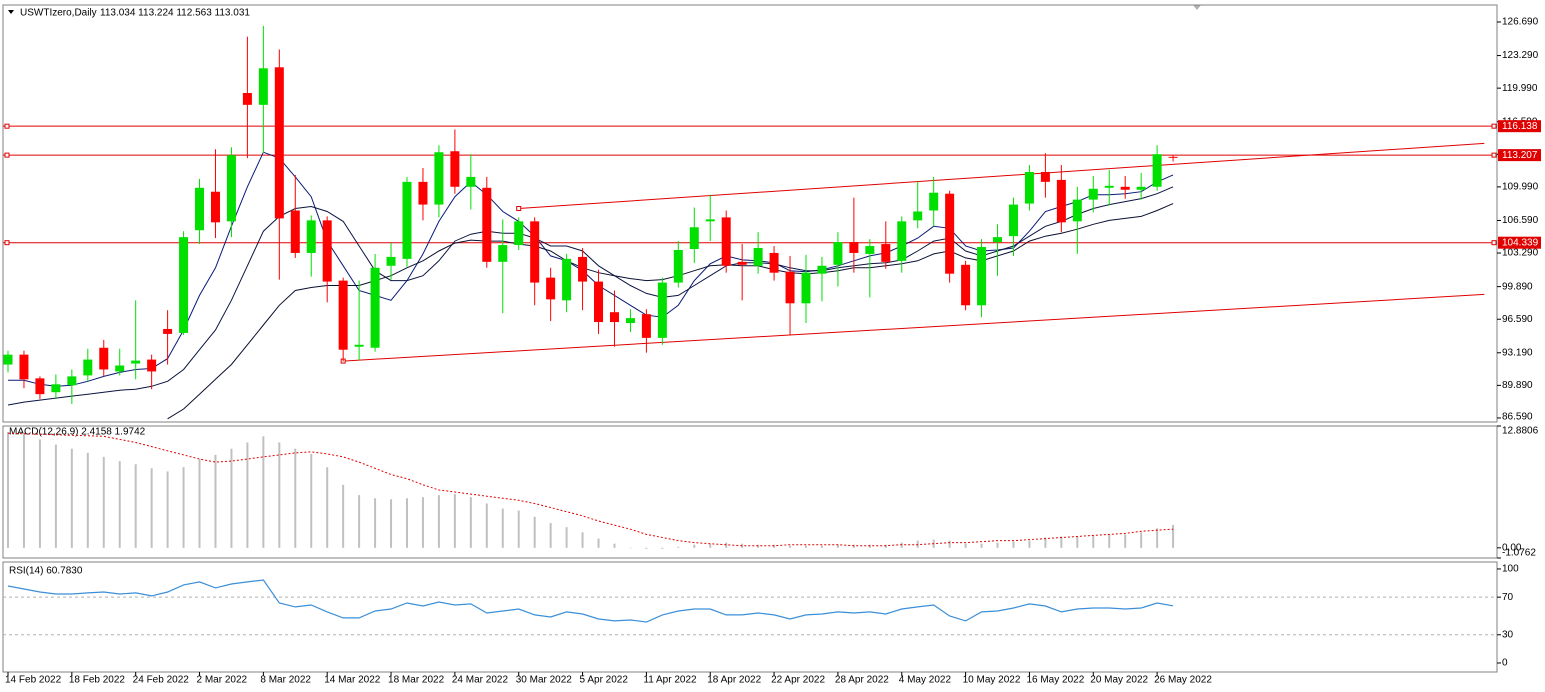 The height and width of the screenshot is (692, 1545). What do you see at coordinates (77, 432) in the screenshot?
I see `macd-title: MACD(12,26,9) 2.4158 1.9742` at bounding box center [77, 432].